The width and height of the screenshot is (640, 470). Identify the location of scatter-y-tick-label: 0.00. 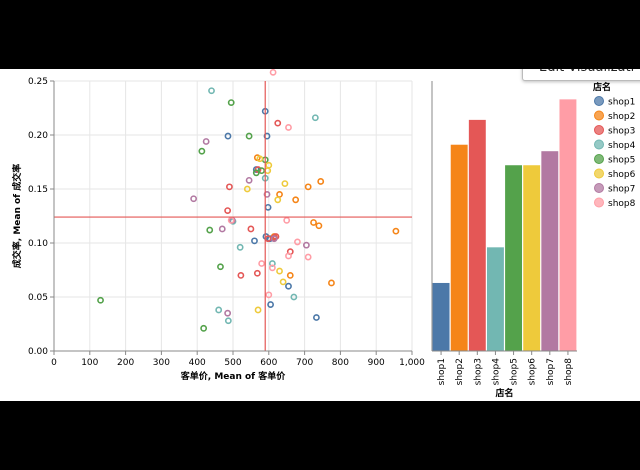
(38, 352).